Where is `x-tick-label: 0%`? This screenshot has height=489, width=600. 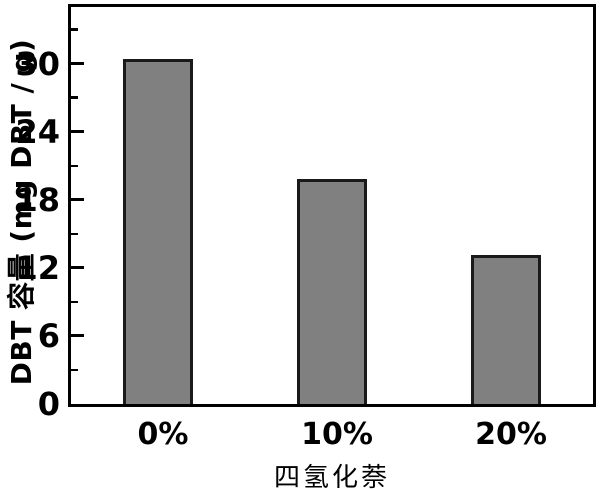
x-tick-label: 0% is located at coordinates (163, 434).